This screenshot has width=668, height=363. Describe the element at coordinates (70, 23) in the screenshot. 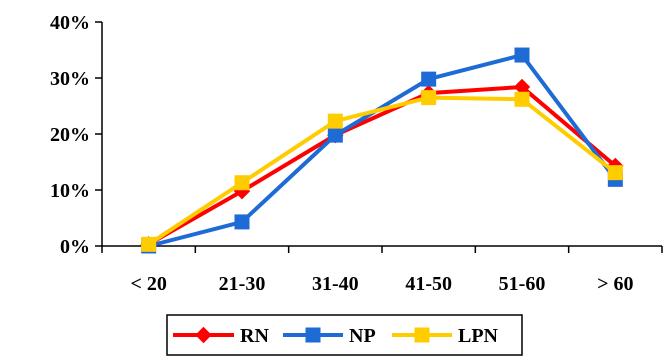

I see `y-tick-label: 40%` at that location.